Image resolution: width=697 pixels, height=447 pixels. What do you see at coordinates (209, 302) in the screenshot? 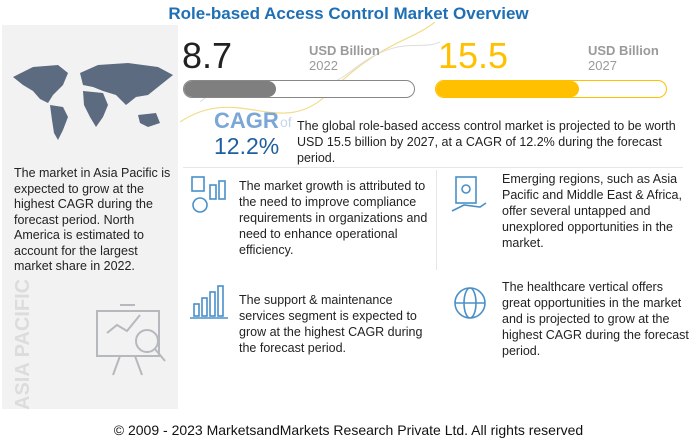
I see `growth-bar-chart-icon` at bounding box center [209, 302].